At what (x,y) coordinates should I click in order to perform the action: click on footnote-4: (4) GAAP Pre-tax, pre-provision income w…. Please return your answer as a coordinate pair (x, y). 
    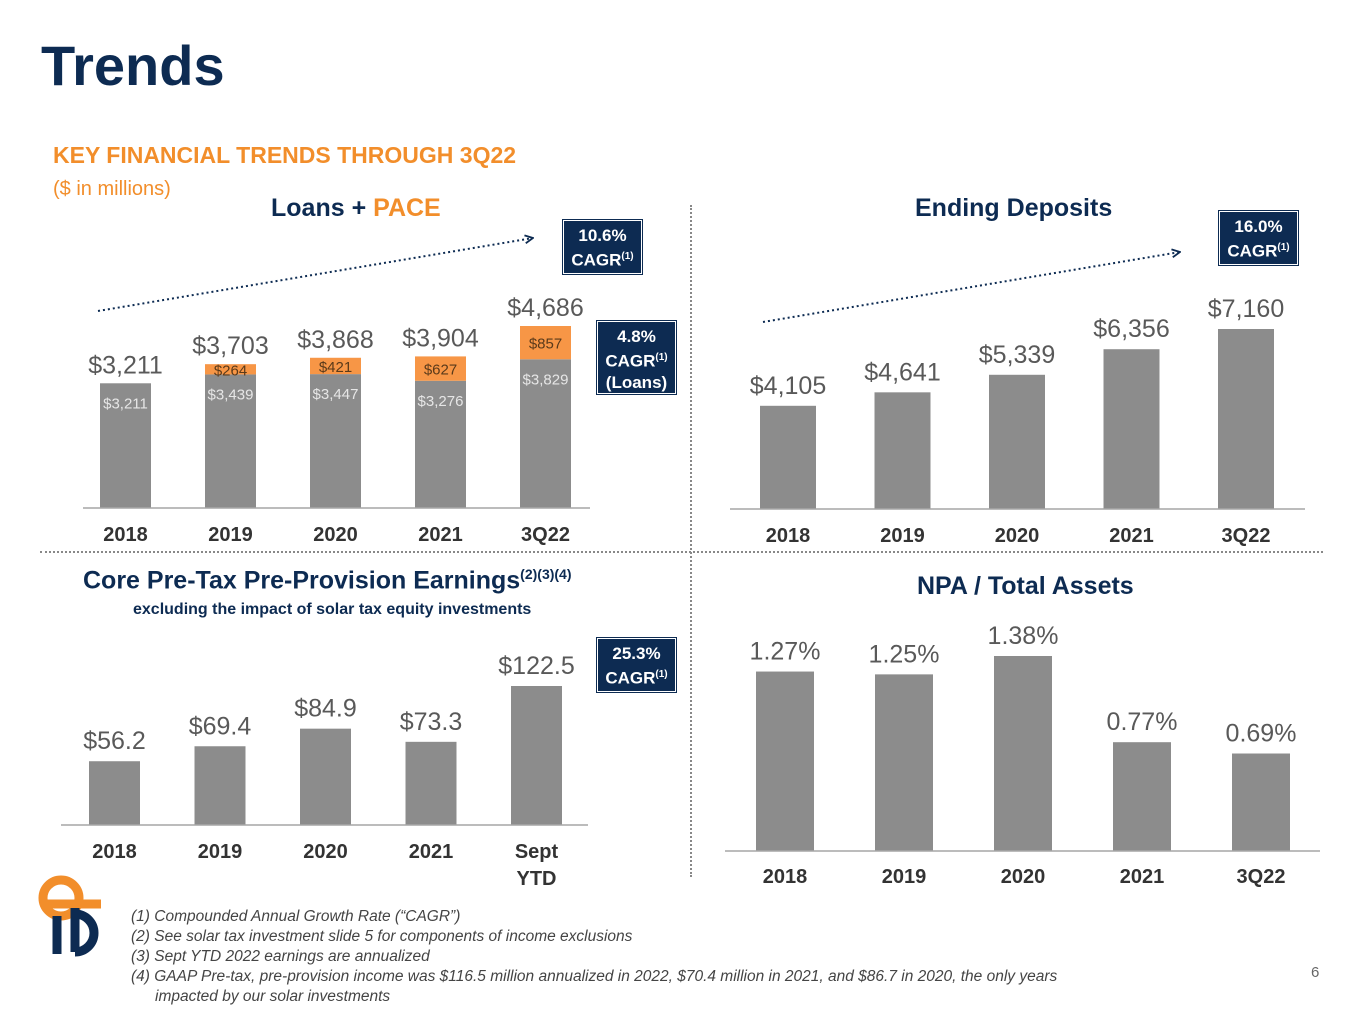
    Looking at the image, I should click on (594, 976).